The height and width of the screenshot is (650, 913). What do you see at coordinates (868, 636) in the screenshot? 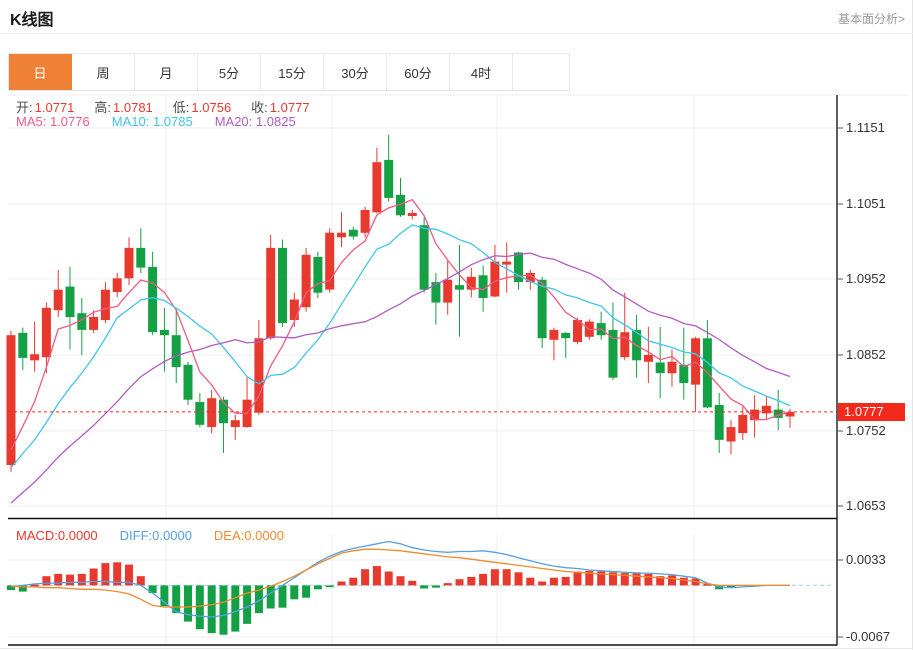
I see `macd-axis-label: -0.0067` at bounding box center [868, 636].